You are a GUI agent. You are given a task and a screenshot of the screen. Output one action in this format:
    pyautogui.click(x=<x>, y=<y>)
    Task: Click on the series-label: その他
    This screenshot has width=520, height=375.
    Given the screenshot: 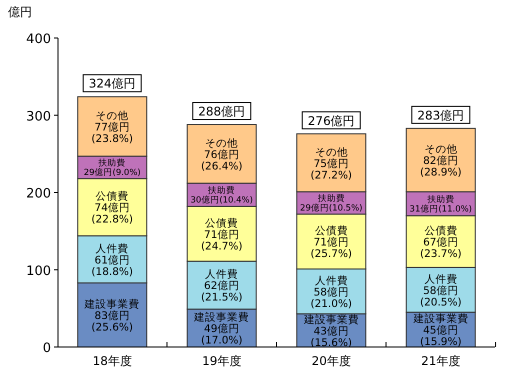 What is the action you would take?
    pyautogui.click(x=331, y=152)
    